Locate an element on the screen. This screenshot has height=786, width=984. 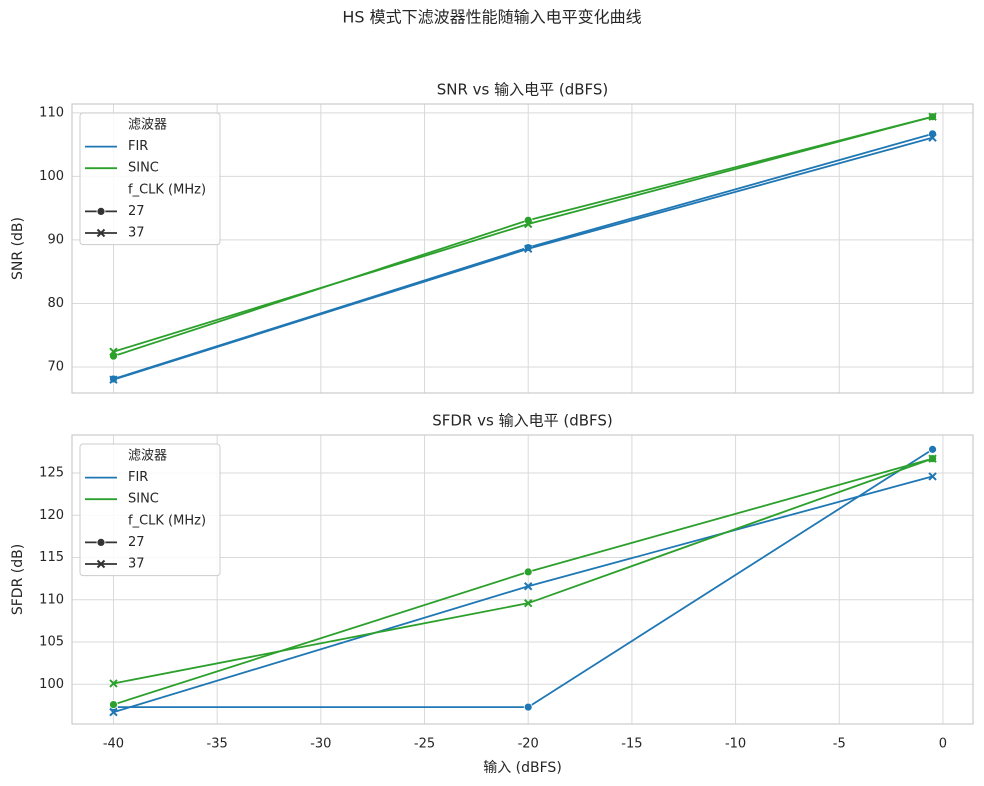
subplot-title: SNR vs 输入电平 (dBFS) is located at coordinates (523, 90).